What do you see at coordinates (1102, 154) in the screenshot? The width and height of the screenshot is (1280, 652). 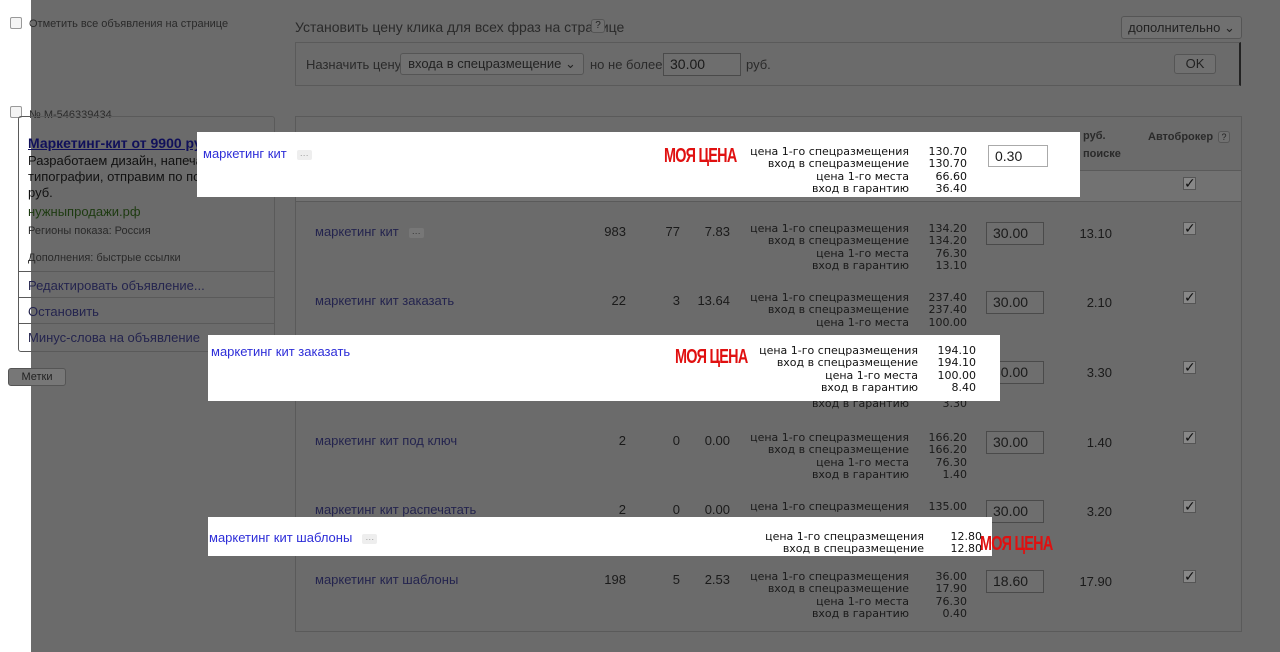 I see `header-price2: поиске` at bounding box center [1102, 154].